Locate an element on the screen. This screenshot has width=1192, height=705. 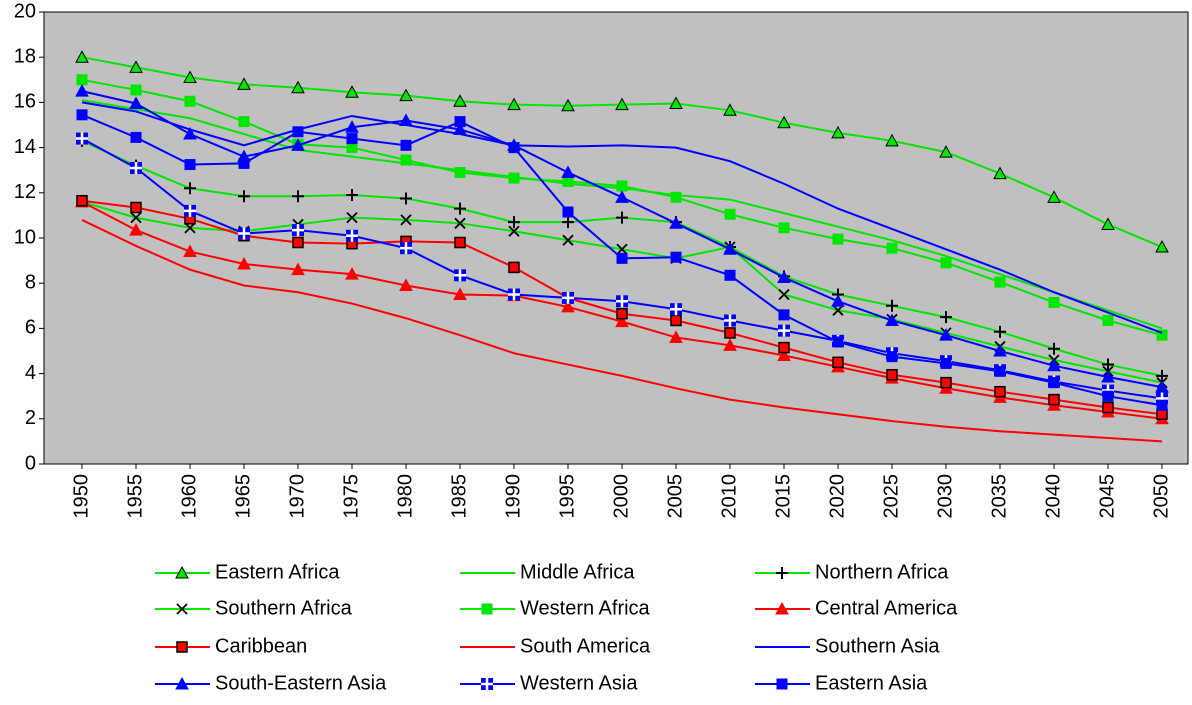
legend-item: Middle Africa is located at coordinates (547, 572).